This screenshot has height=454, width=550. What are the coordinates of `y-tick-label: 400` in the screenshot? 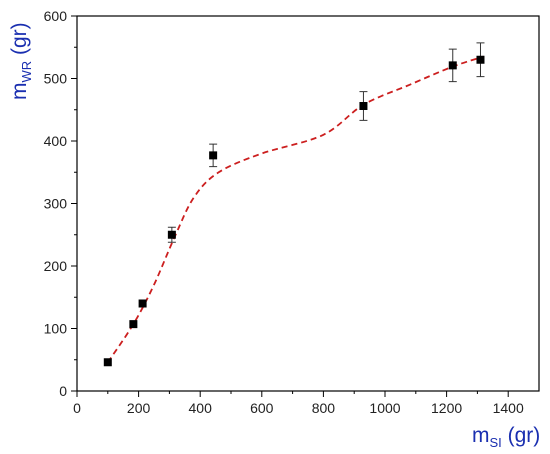 It's located at (56, 141).